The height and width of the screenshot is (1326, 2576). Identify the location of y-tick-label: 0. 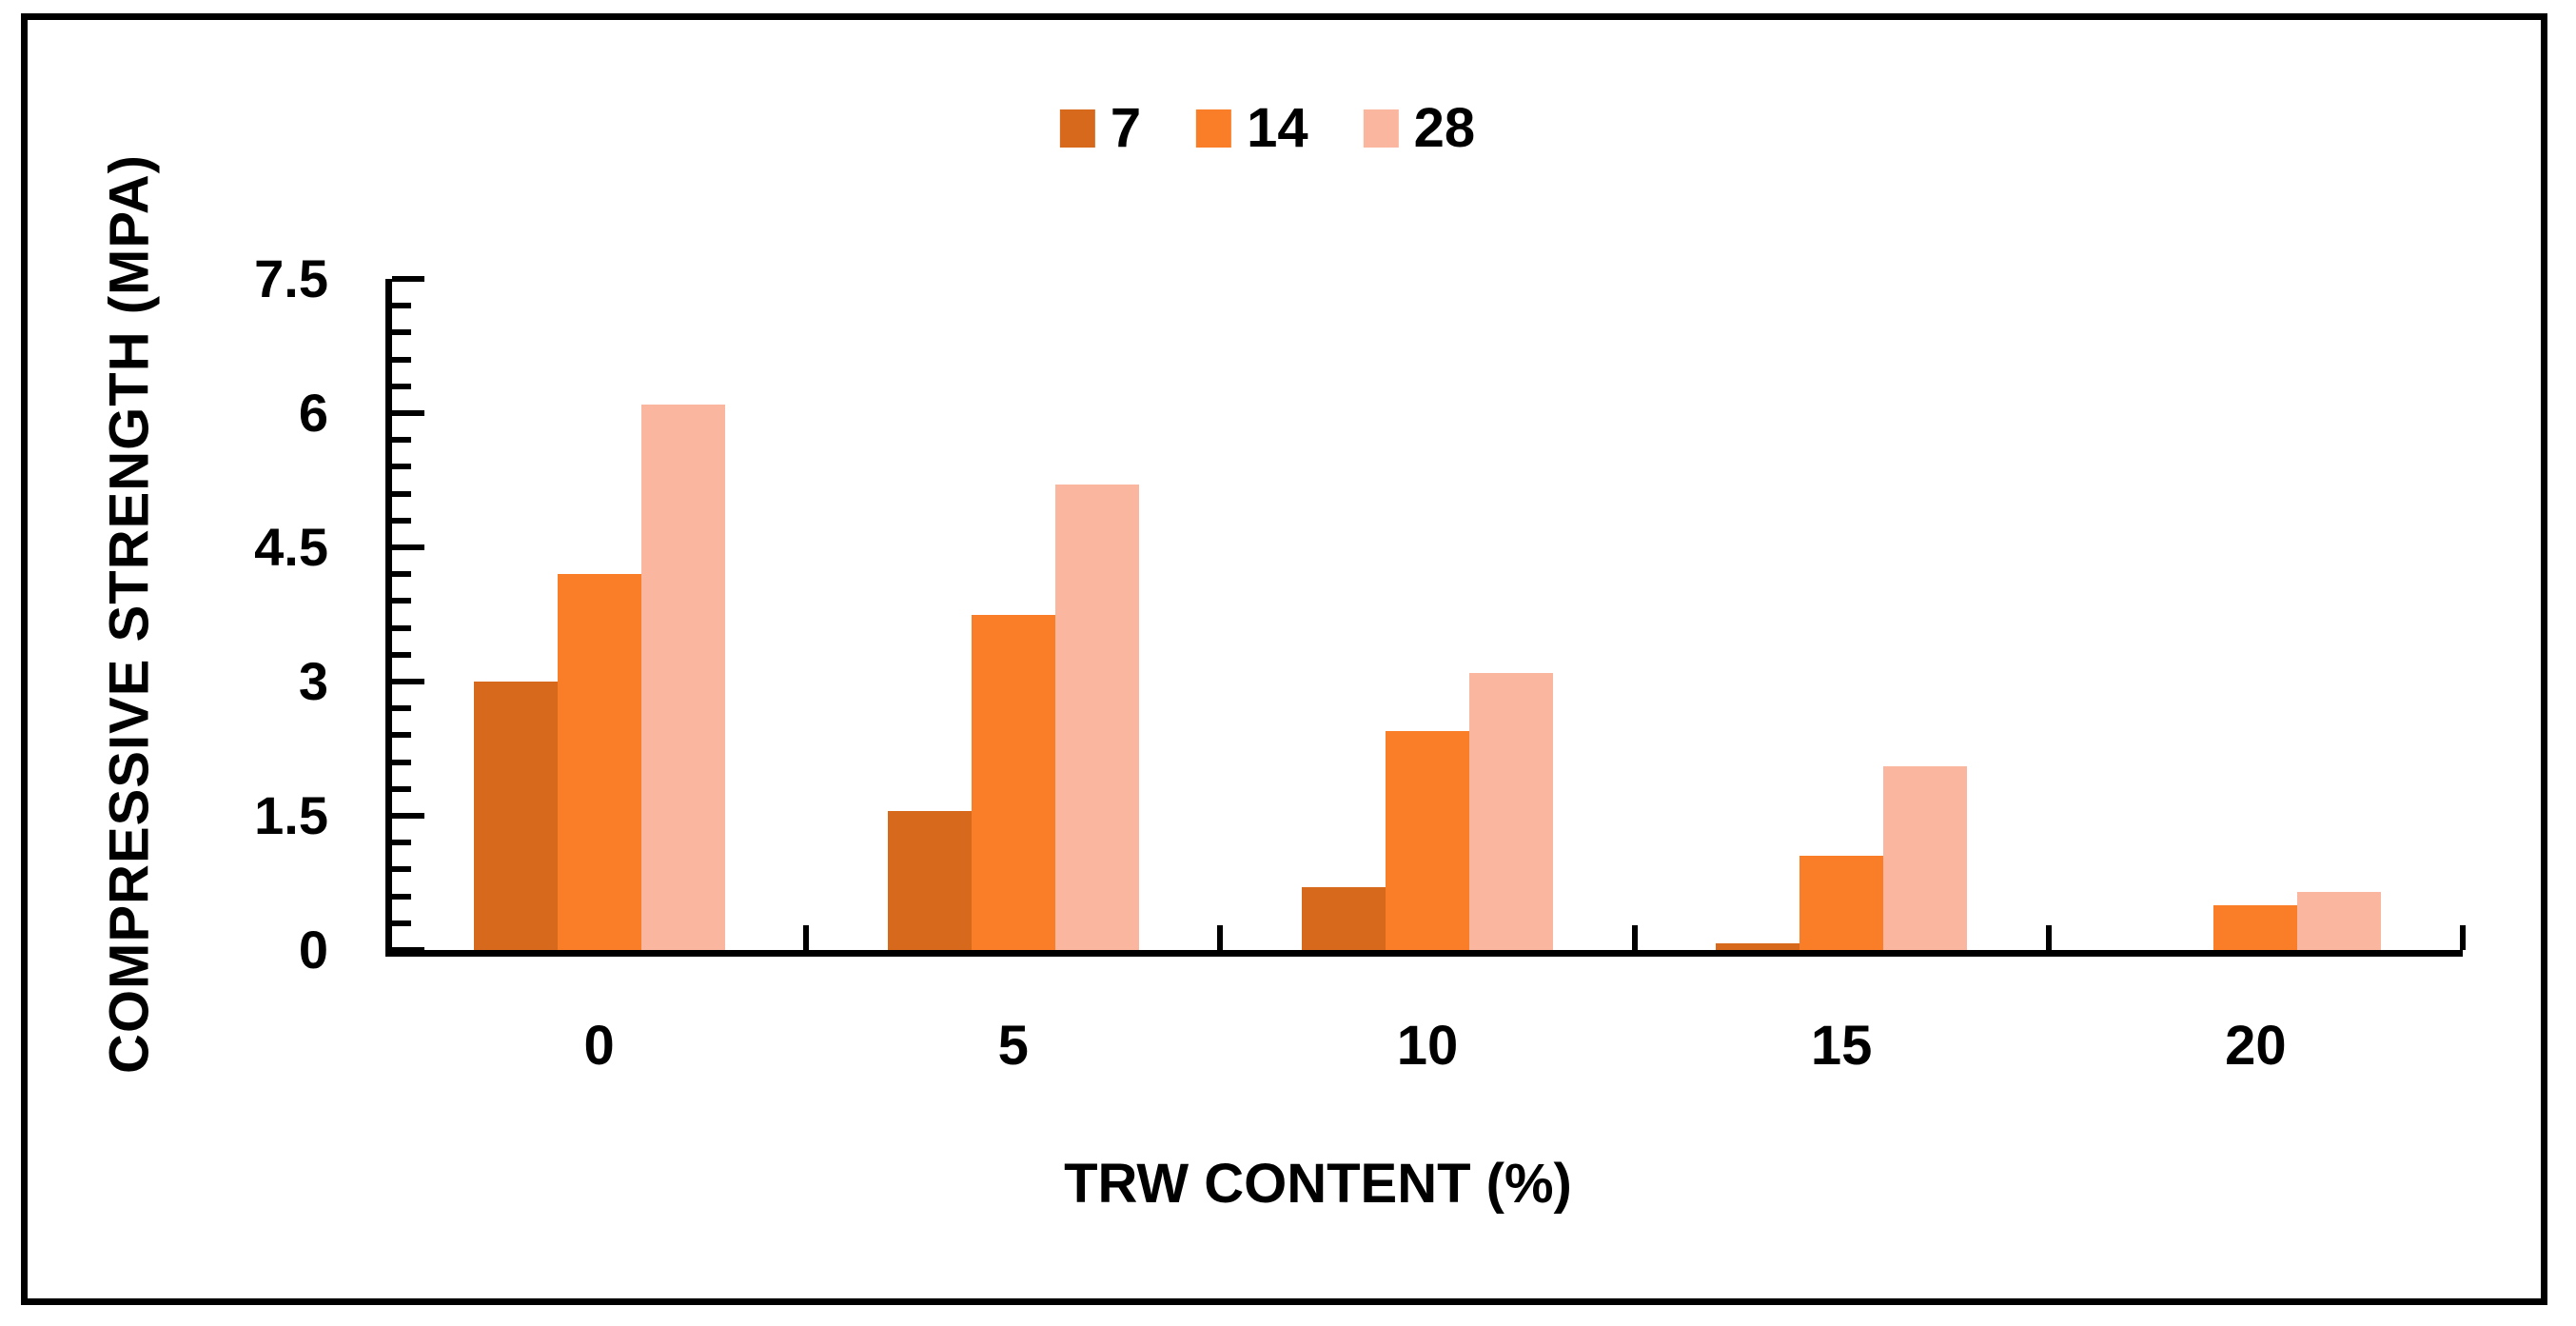
(313, 950).